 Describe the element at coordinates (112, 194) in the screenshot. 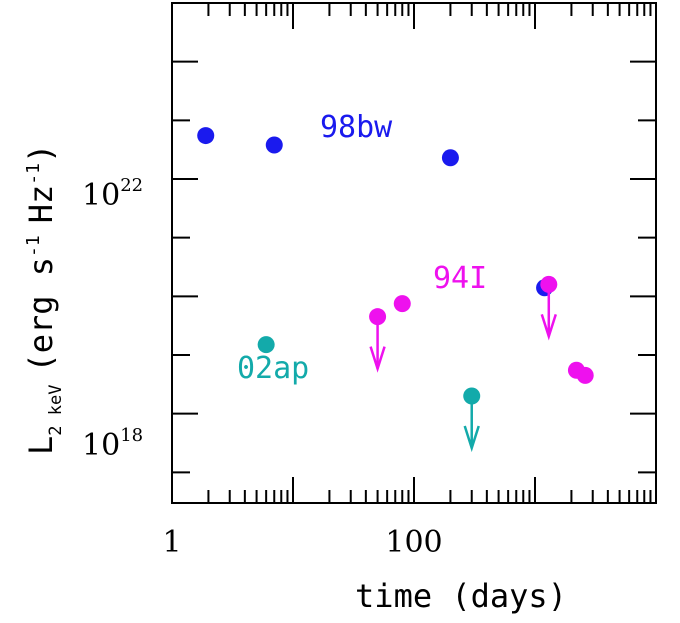

I see `y-tick-label-1e22: 1022` at that location.